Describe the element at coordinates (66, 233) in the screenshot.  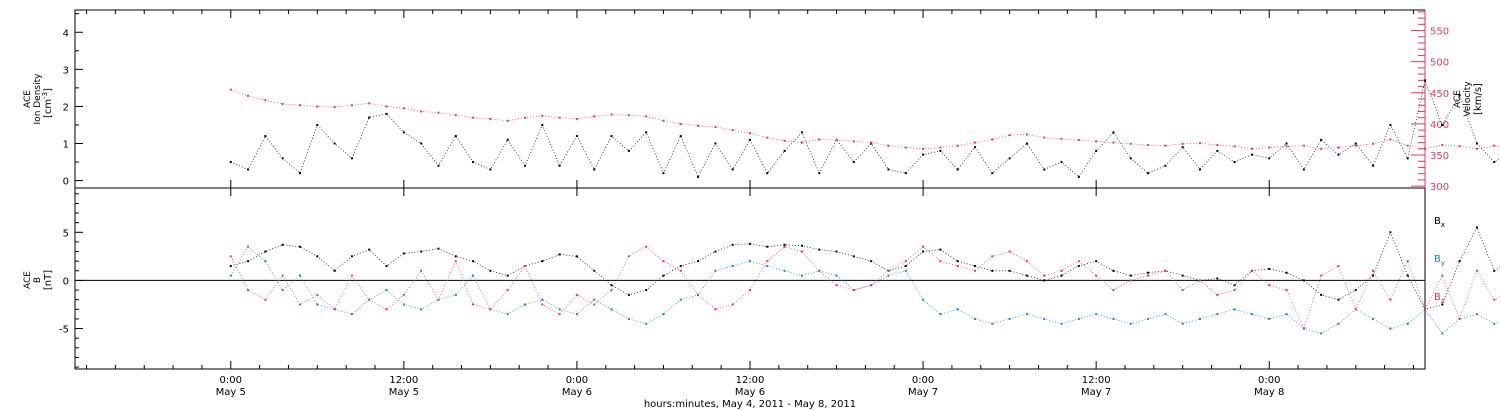
I see `b-tick-label: 5` at that location.